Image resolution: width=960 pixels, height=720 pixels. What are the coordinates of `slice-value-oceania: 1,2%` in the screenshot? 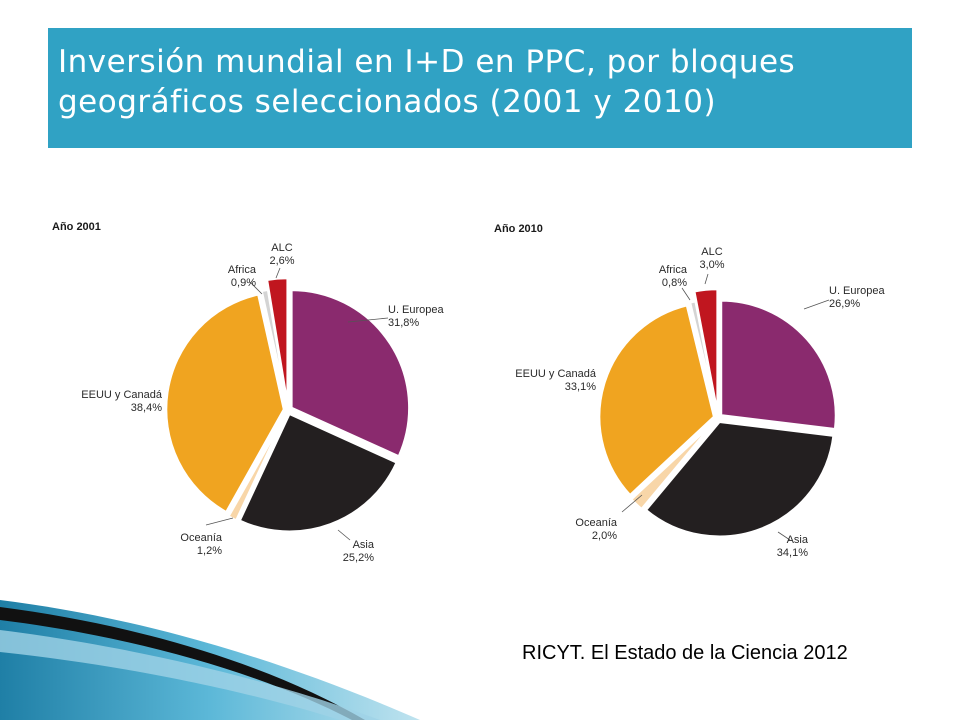 It's located at (209, 551).